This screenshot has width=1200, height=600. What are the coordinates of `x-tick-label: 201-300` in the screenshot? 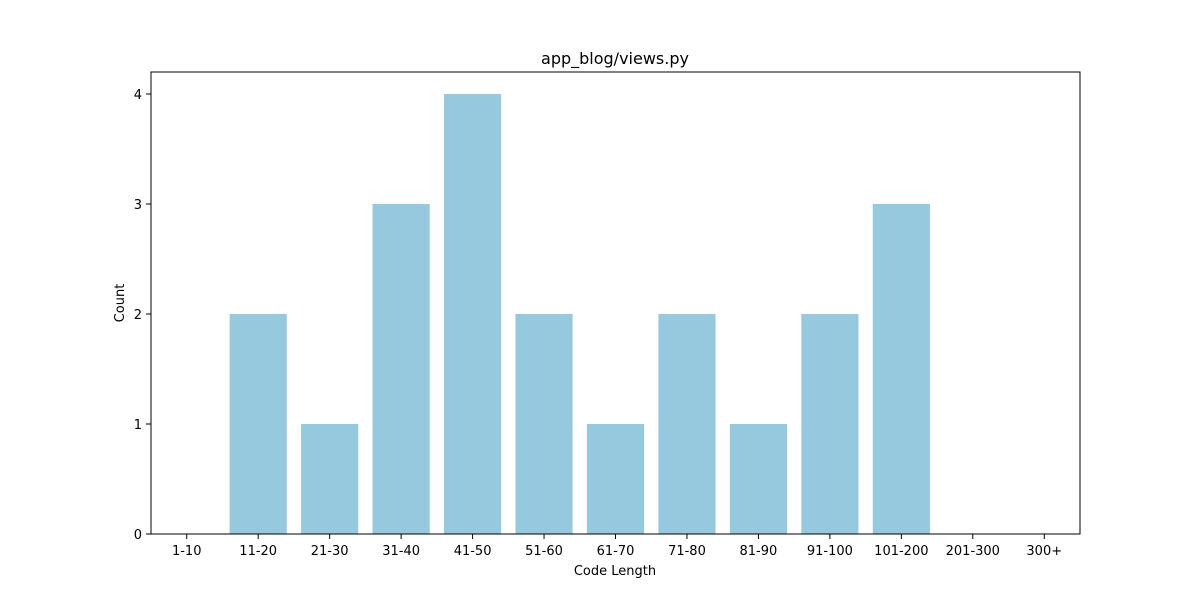 It's located at (973, 551).